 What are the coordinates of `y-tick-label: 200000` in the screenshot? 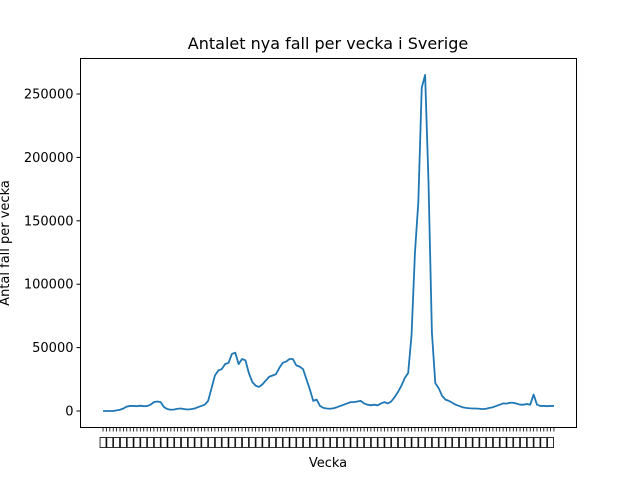 It's located at (49, 158).